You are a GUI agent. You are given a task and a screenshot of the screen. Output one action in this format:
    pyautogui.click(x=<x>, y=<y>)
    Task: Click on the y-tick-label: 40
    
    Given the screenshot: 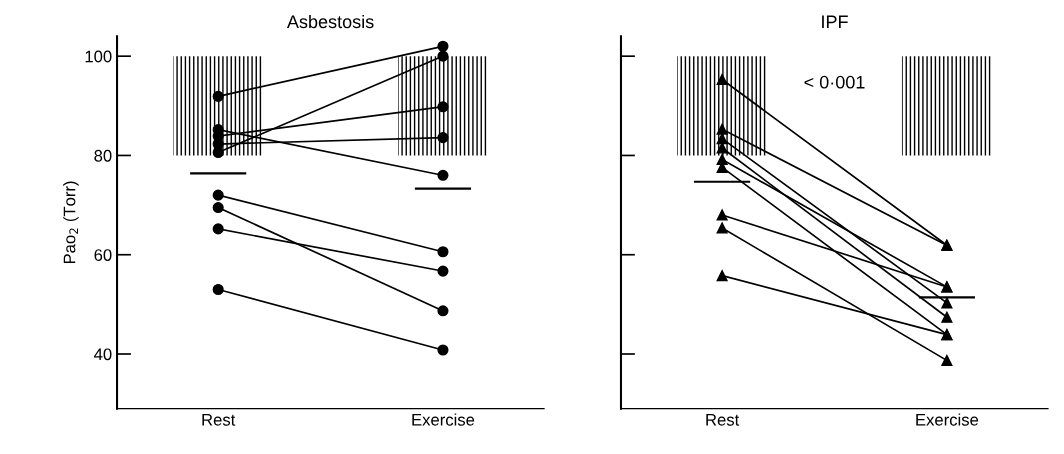 What is the action you would take?
    pyautogui.click(x=103, y=354)
    